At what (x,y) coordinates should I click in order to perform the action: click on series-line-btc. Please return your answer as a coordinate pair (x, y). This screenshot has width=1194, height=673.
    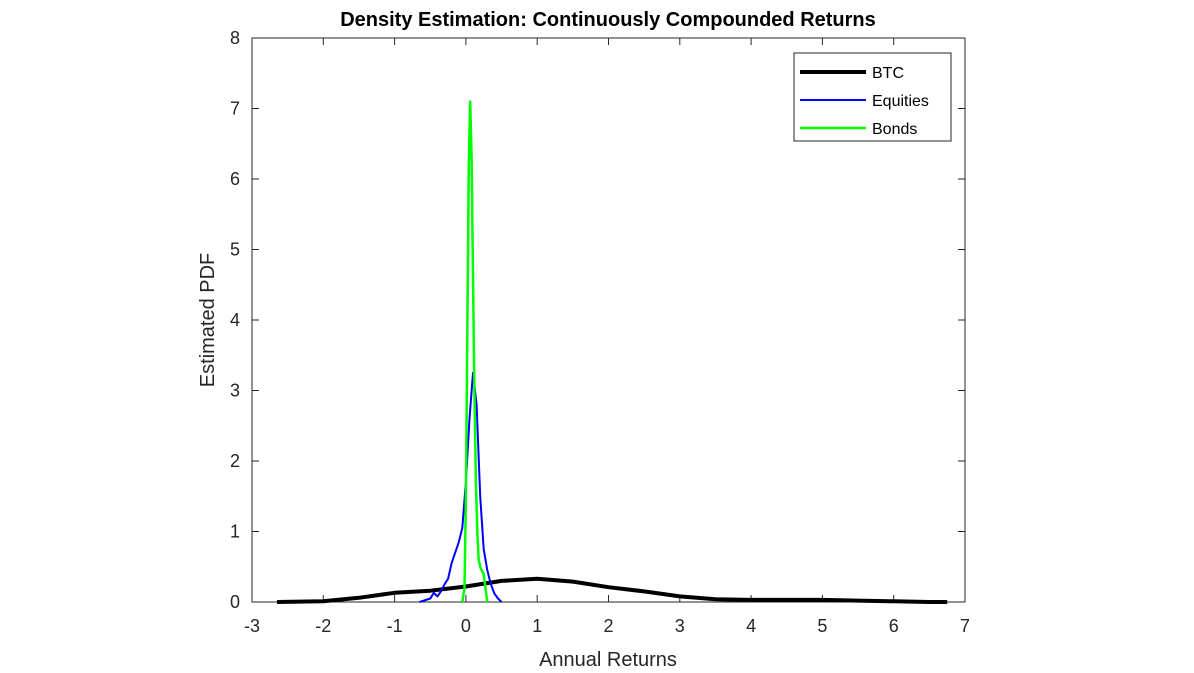
    Looking at the image, I should click on (612, 590).